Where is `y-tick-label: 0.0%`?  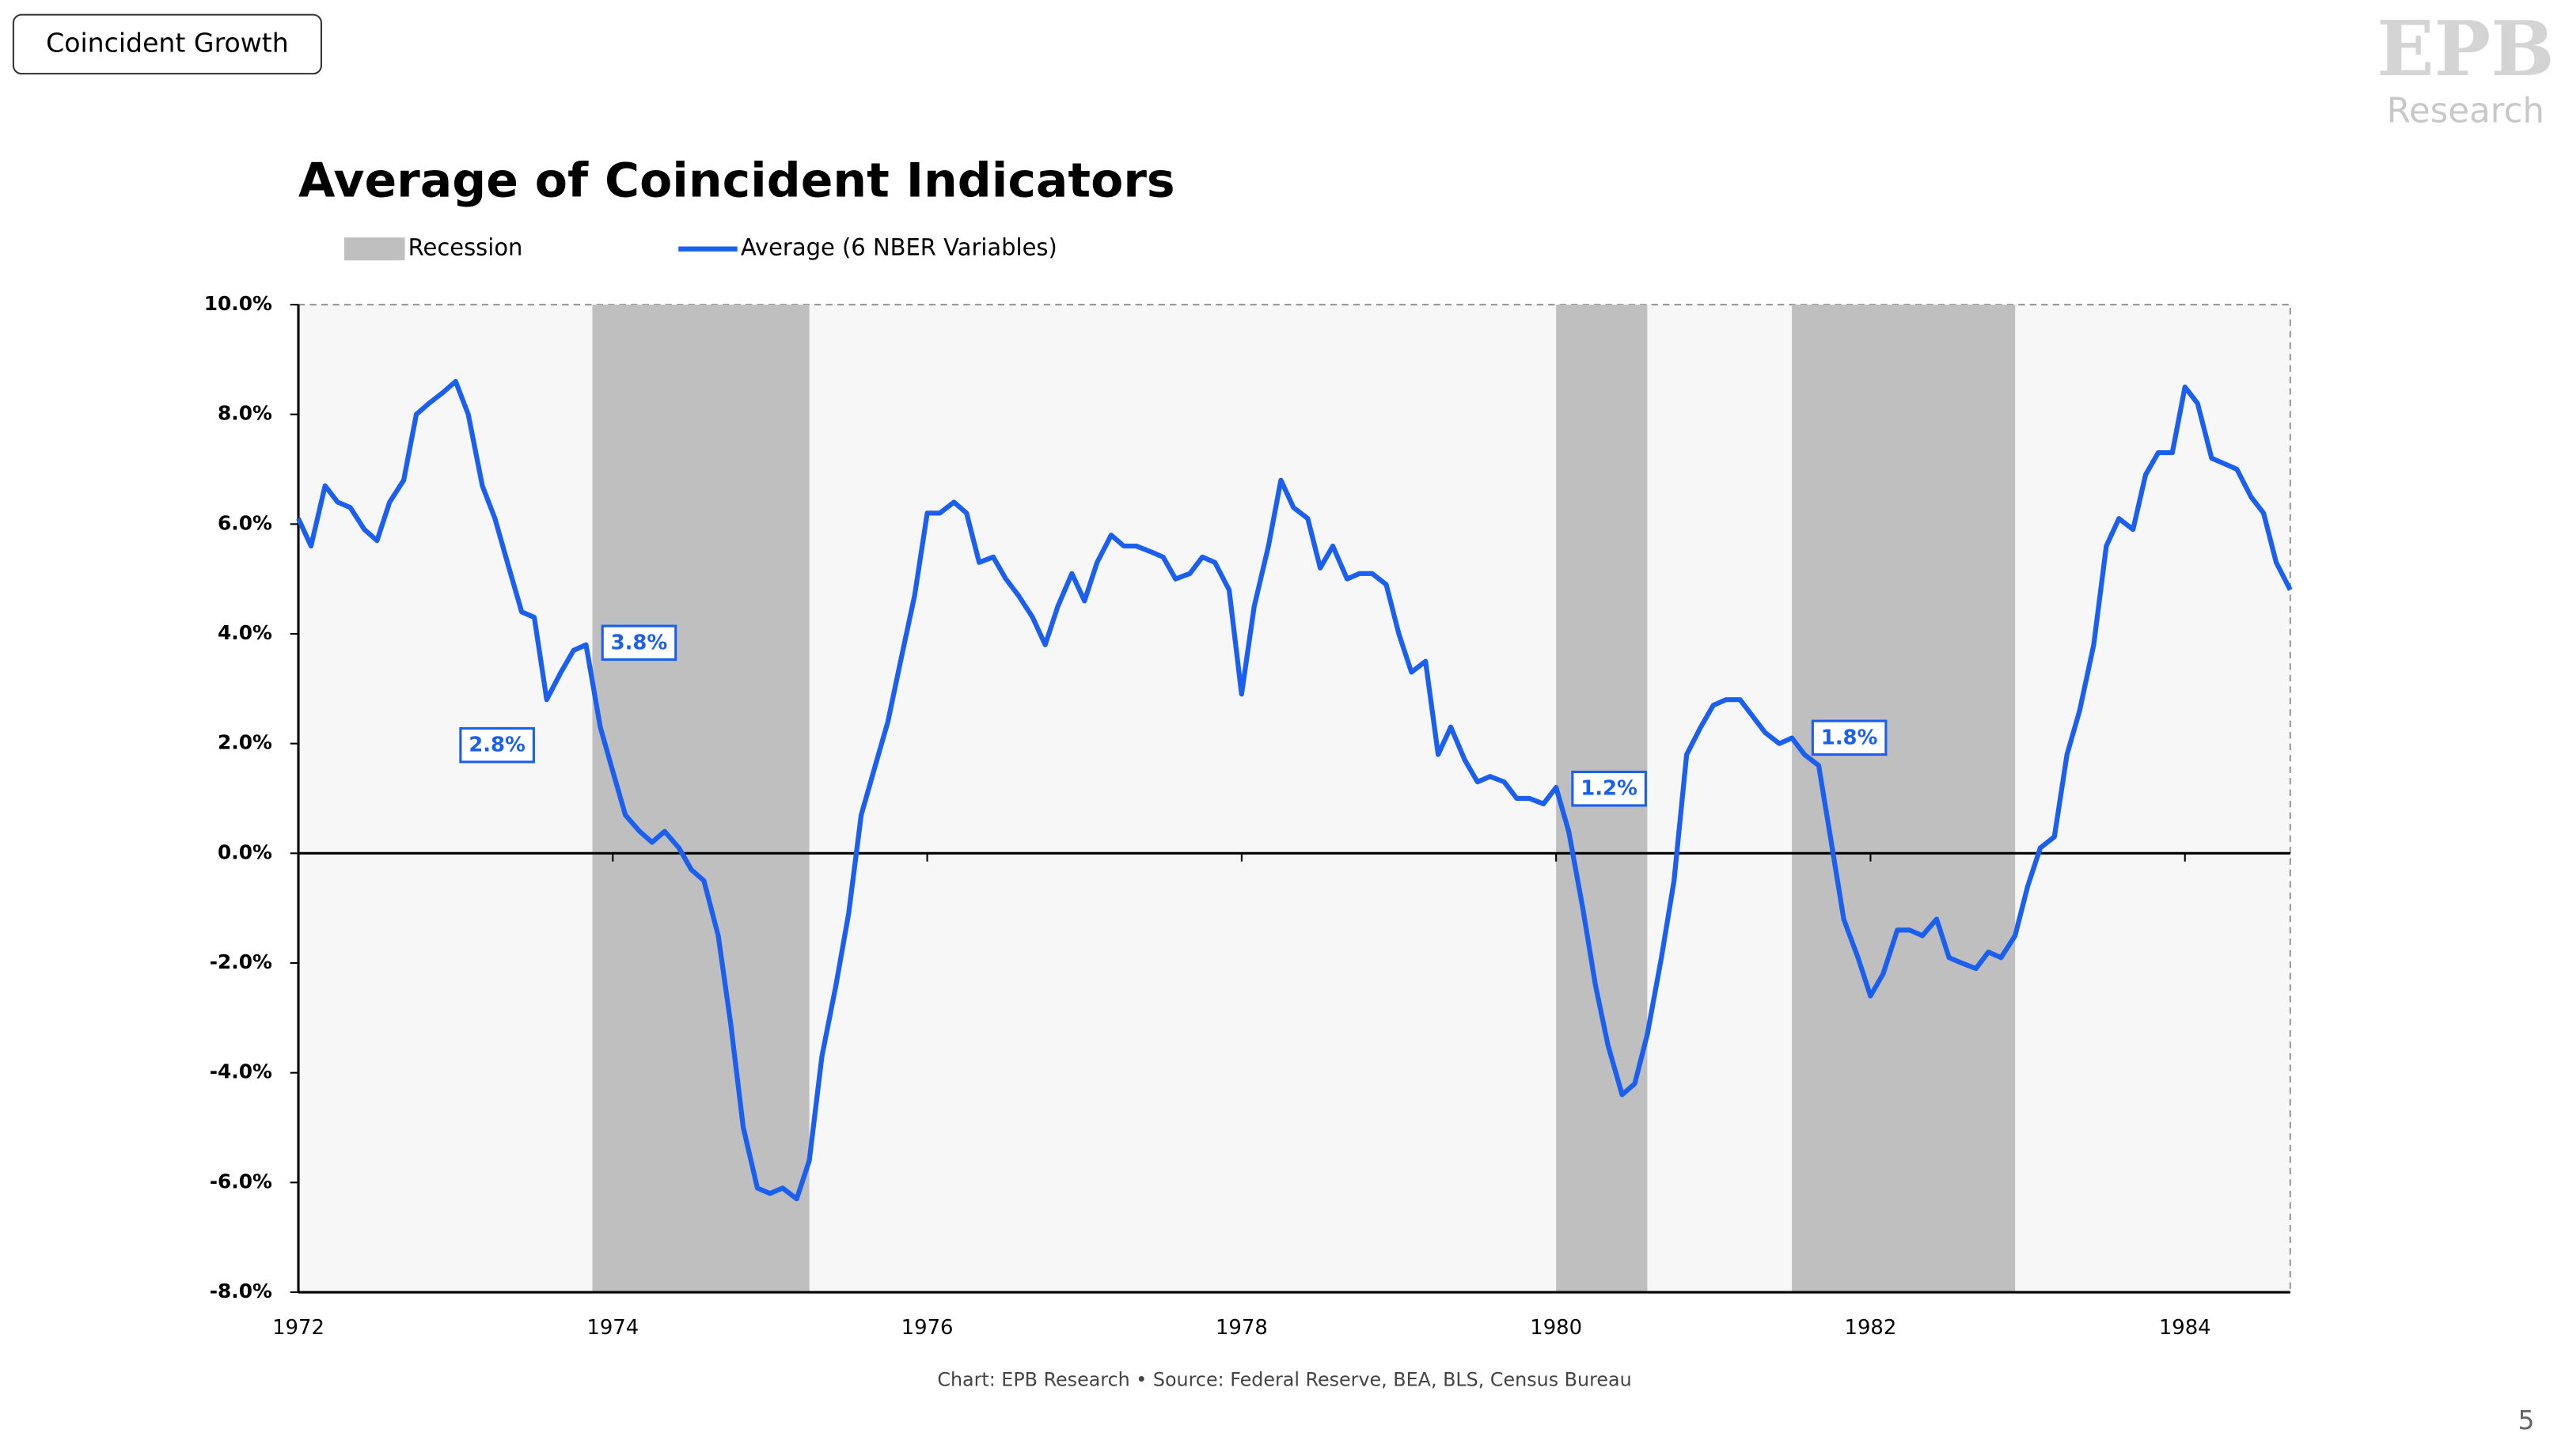
y-tick-label: 0.0% is located at coordinates (245, 851).